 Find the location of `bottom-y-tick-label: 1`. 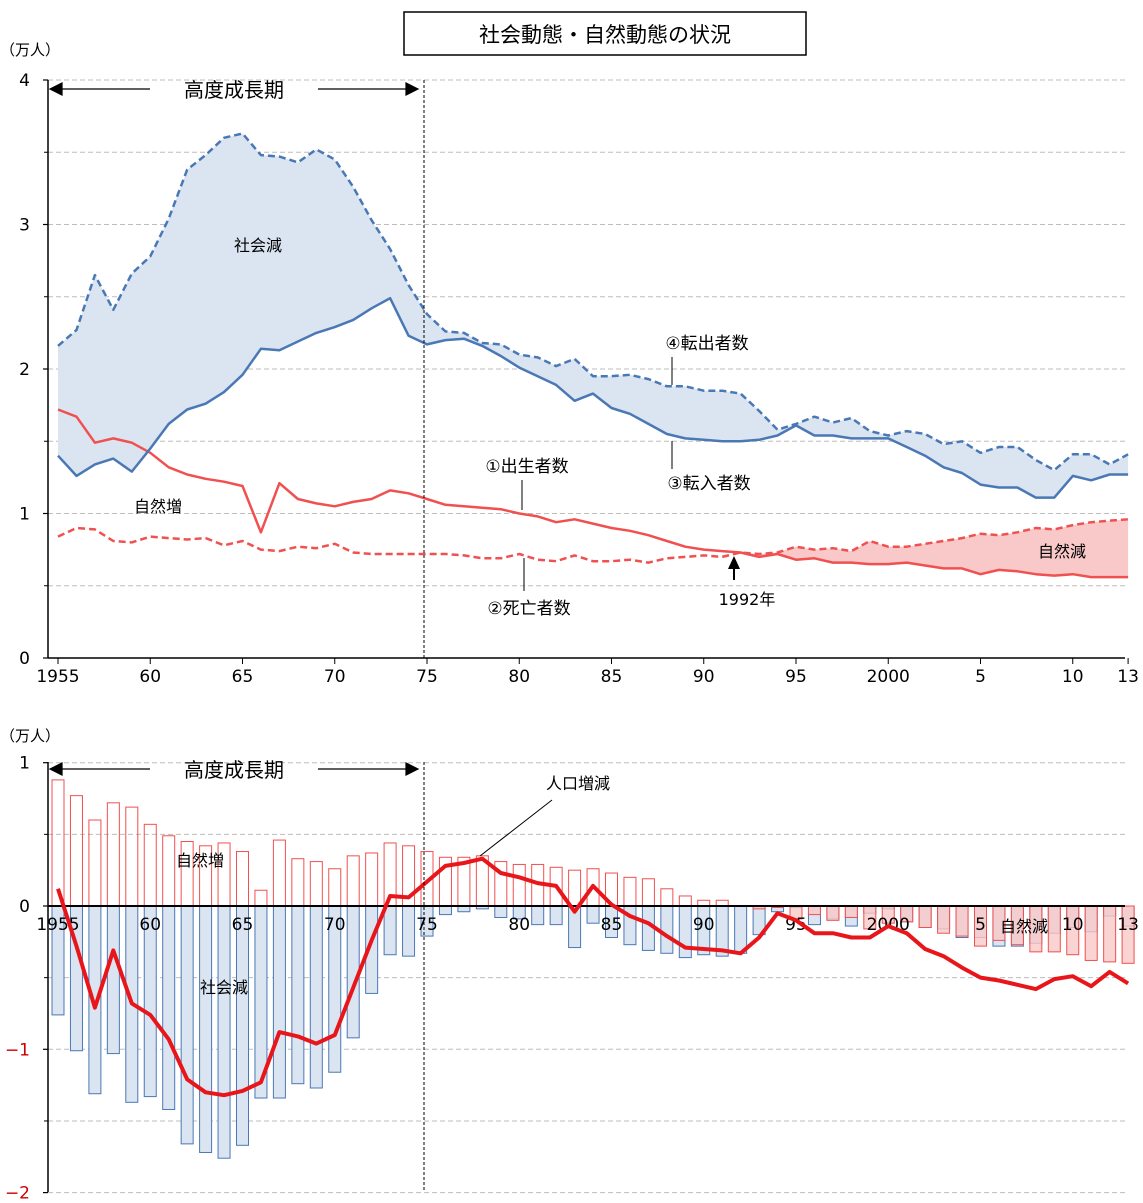

bottom-y-tick-label: 1 is located at coordinates (24, 764).